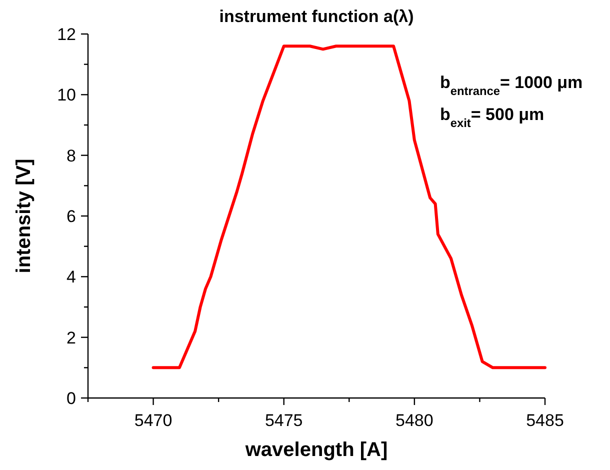  What do you see at coordinates (316, 450) in the screenshot?
I see `x-axis-title: wavelength [A]` at bounding box center [316, 450].